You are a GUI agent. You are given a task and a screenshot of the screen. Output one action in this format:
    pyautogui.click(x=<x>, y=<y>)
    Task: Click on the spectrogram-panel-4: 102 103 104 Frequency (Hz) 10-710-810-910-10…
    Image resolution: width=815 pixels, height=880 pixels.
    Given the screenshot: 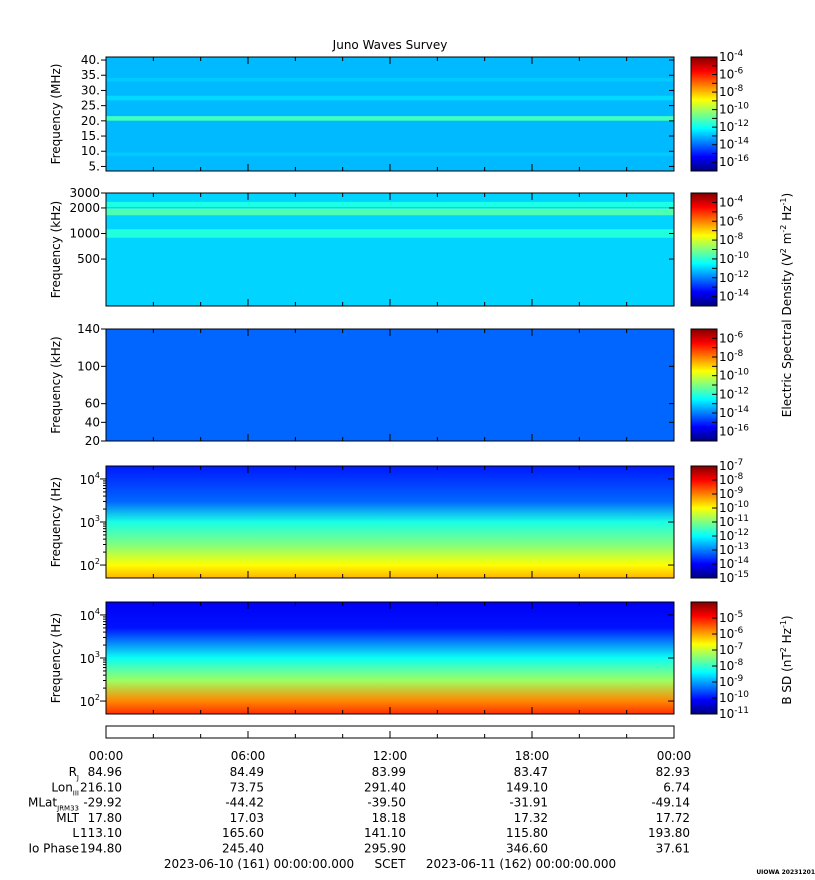 What is the action you would take?
    pyautogui.click(x=399, y=521)
    